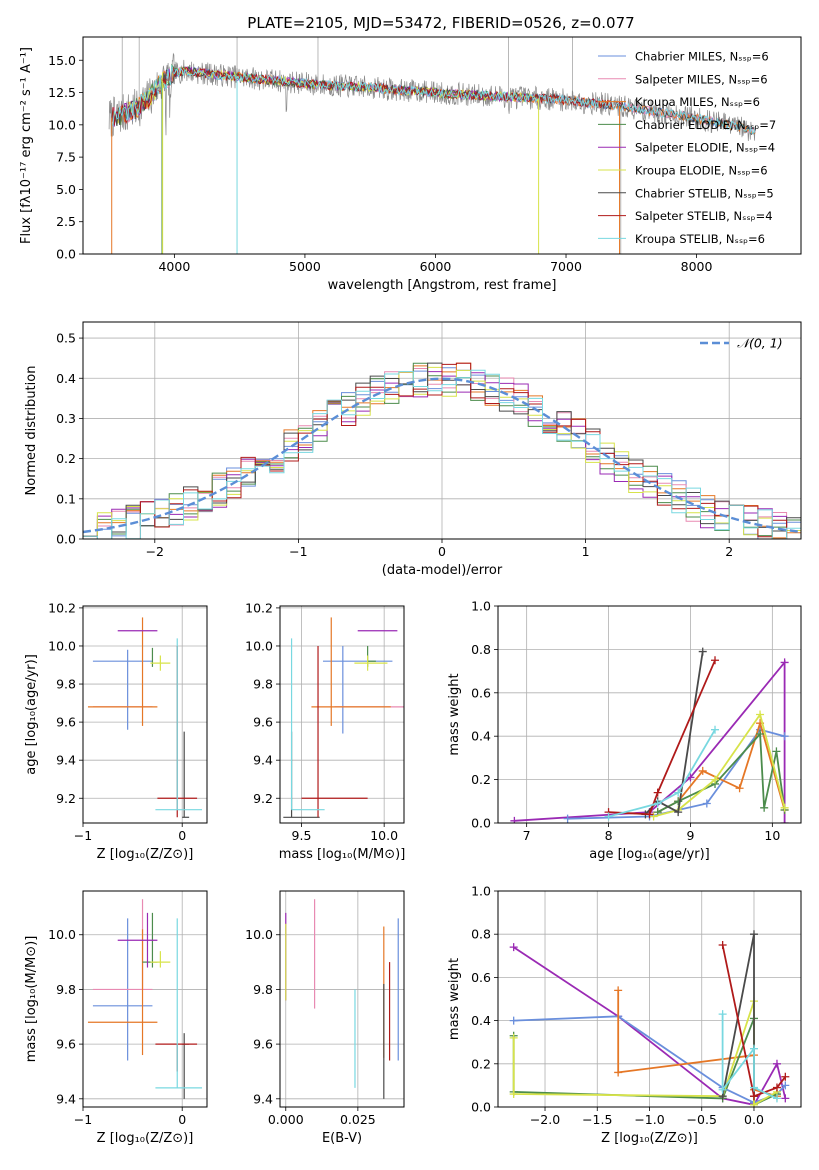 The width and height of the screenshot is (819, 1170). Describe the element at coordinates (263, 760) in the screenshot. I see `y-tick-label: 9.4` at that location.